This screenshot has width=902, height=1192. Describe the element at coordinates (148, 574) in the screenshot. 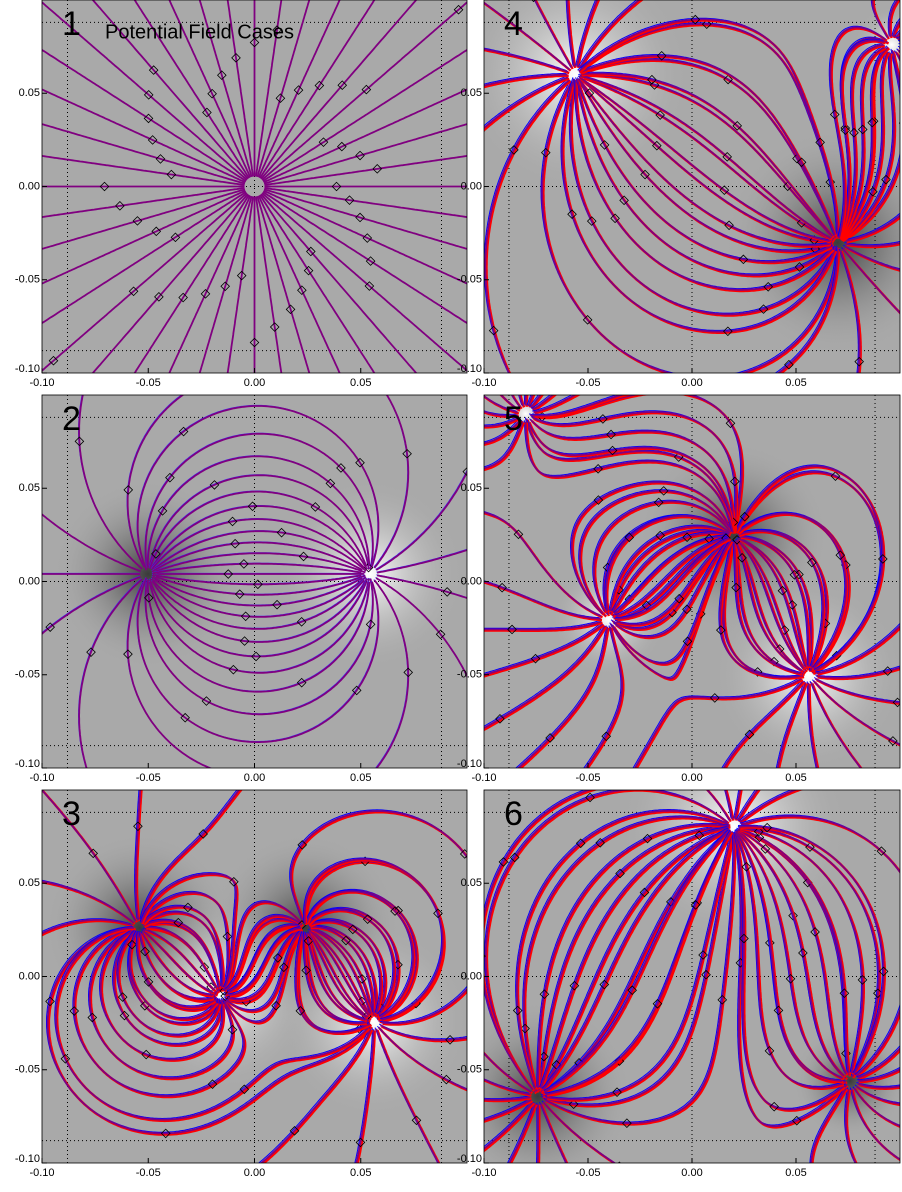

I see `magnetic-blob` at that location.